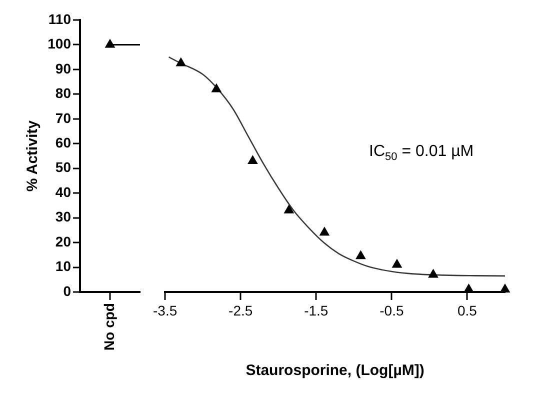 Image resolution: width=545 pixels, height=394 pixels. What do you see at coordinates (63, 192) in the screenshot?
I see `y-tick-label: 40` at bounding box center [63, 192].